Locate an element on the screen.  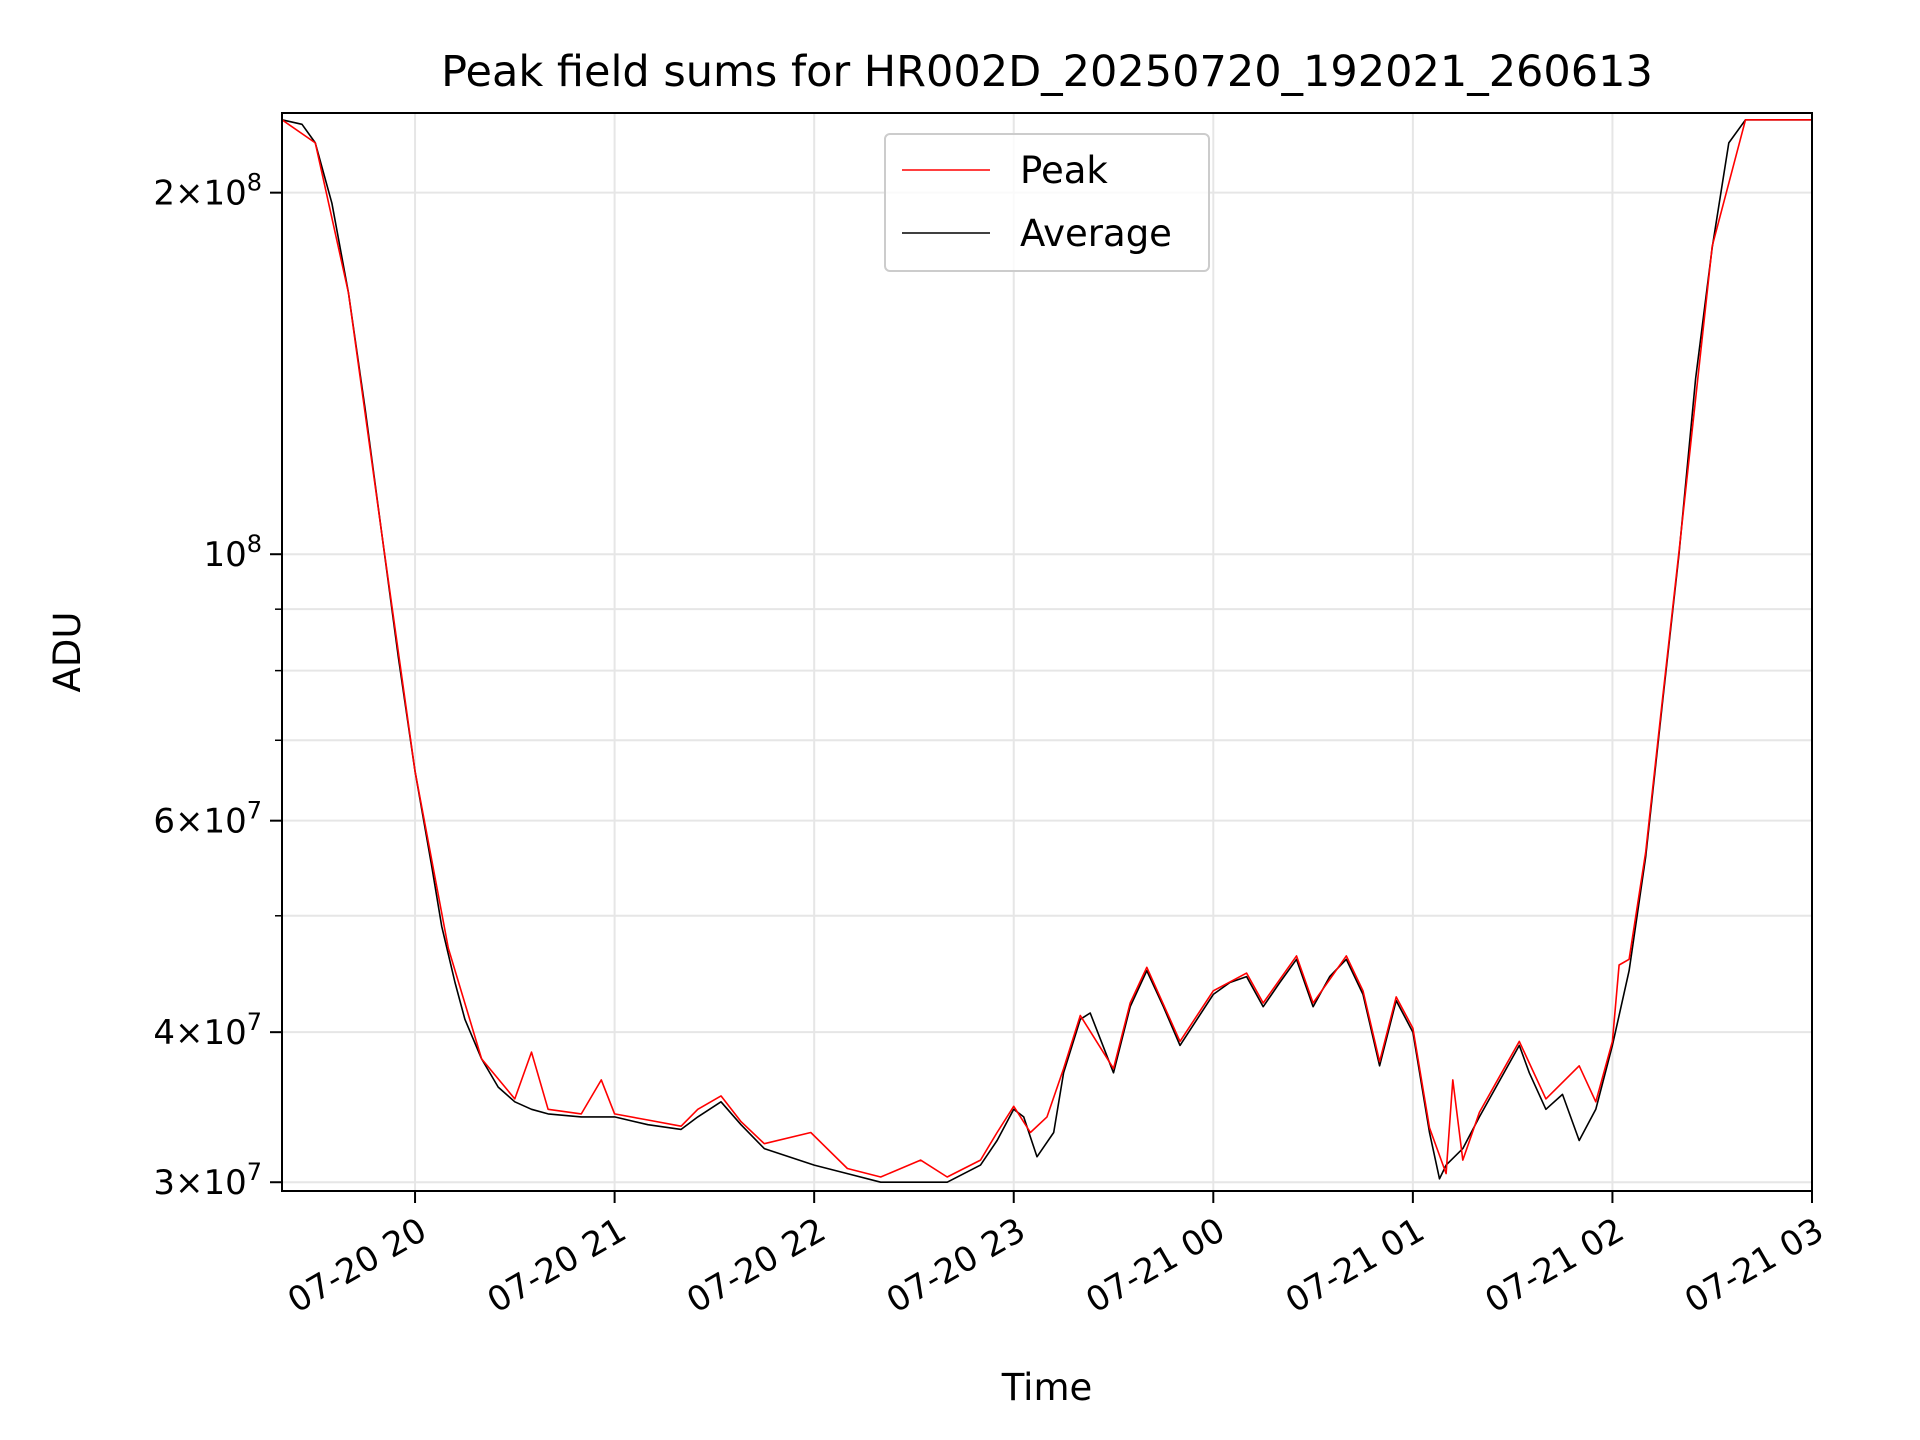
legend: Peak Average is located at coordinates (1047, 202).